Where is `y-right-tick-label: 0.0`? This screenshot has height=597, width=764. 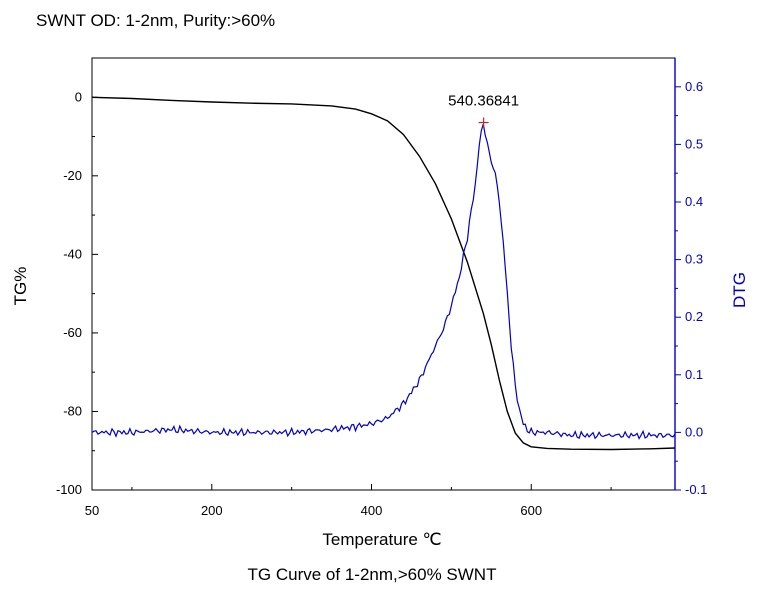
y-right-tick-label: 0.0 is located at coordinates (694, 431).